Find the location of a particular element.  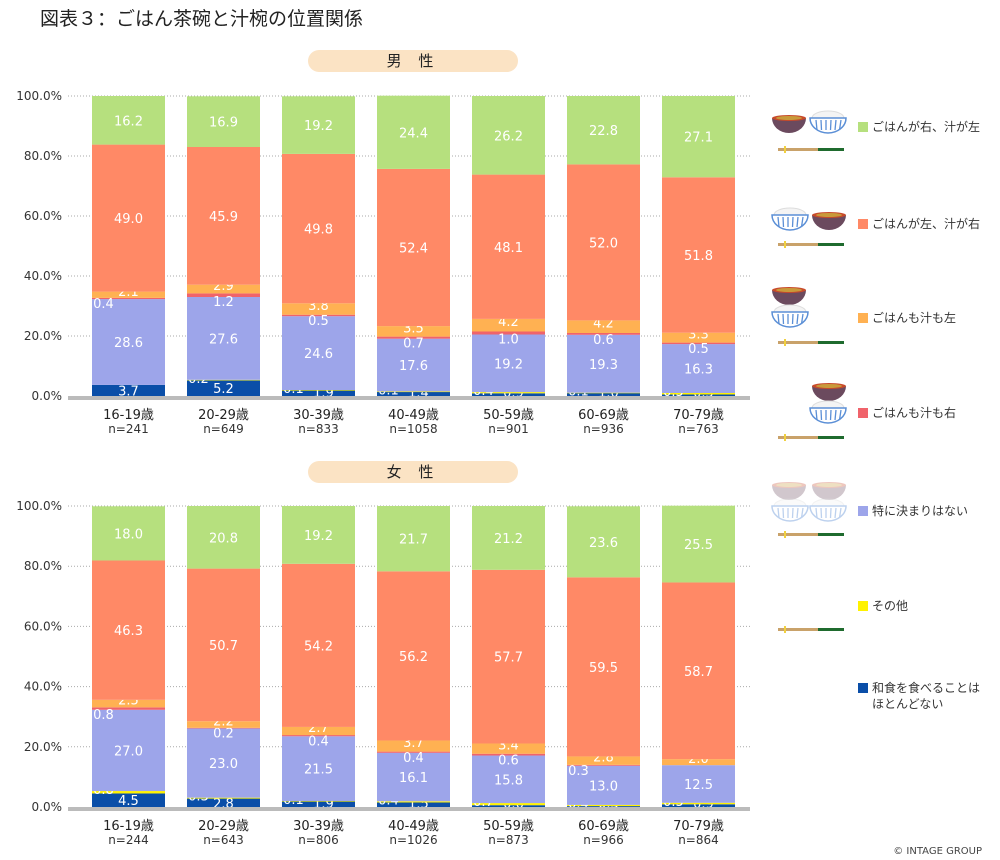

data-label: 25.5 is located at coordinates (698, 545).